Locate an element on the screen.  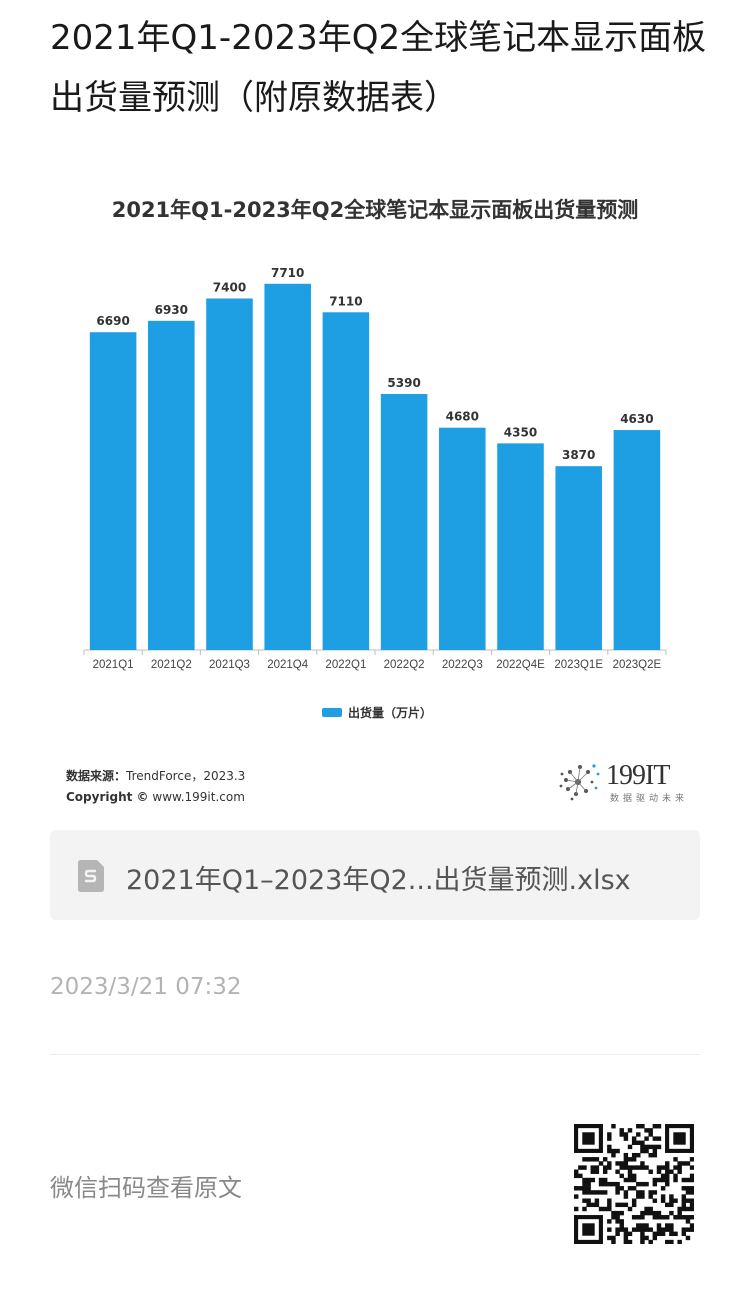
data-label-2022Q4E: 4350 is located at coordinates (520, 432).